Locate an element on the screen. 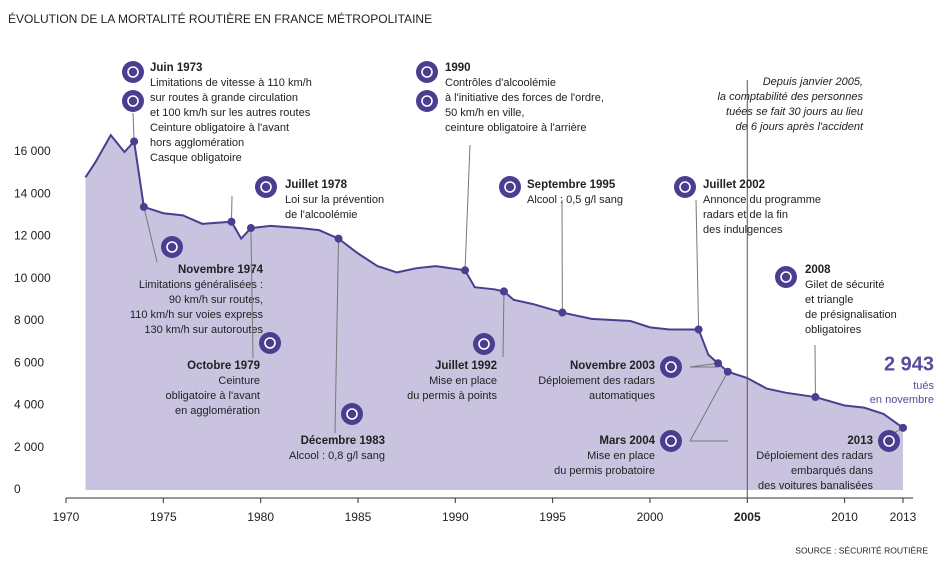 The width and height of the screenshot is (936, 564). annotation-text: Ceinture is located at coordinates (239, 381).